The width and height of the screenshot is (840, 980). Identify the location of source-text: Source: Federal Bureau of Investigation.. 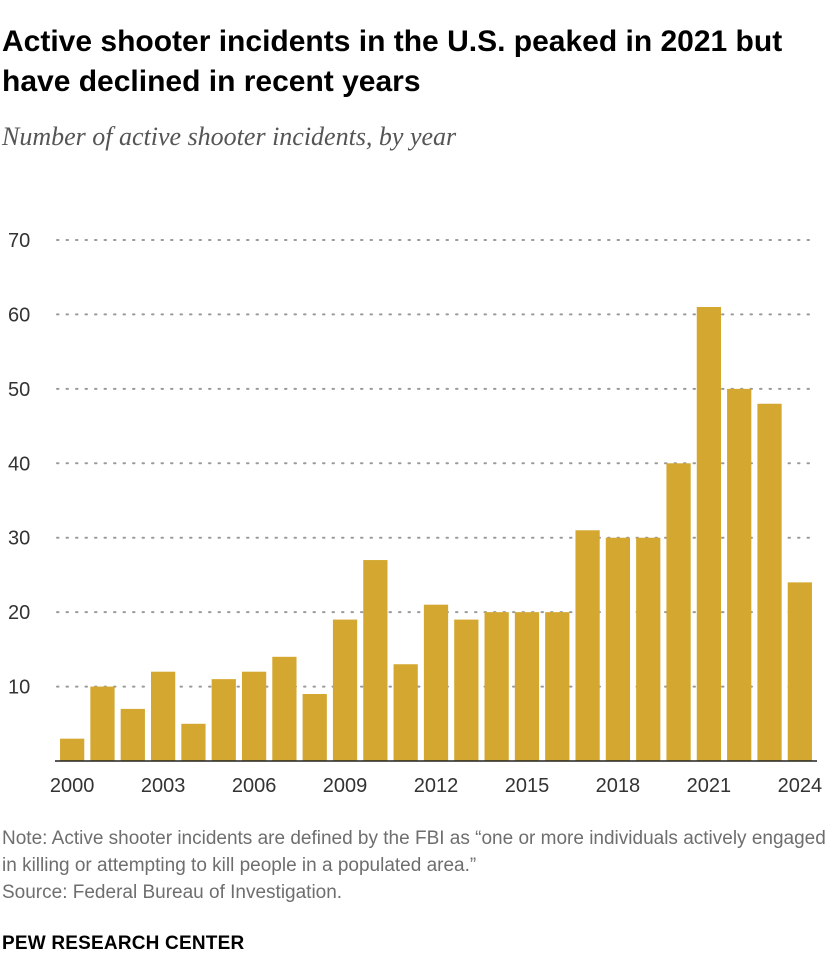
(172, 892).